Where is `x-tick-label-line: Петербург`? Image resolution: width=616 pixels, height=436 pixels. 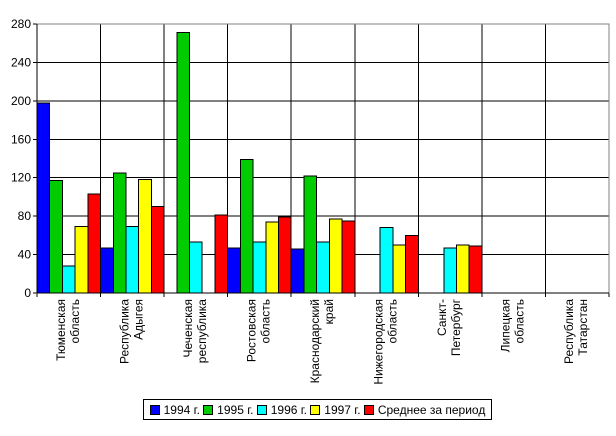
x-tick-label-line: Петербург is located at coordinates (456, 327).